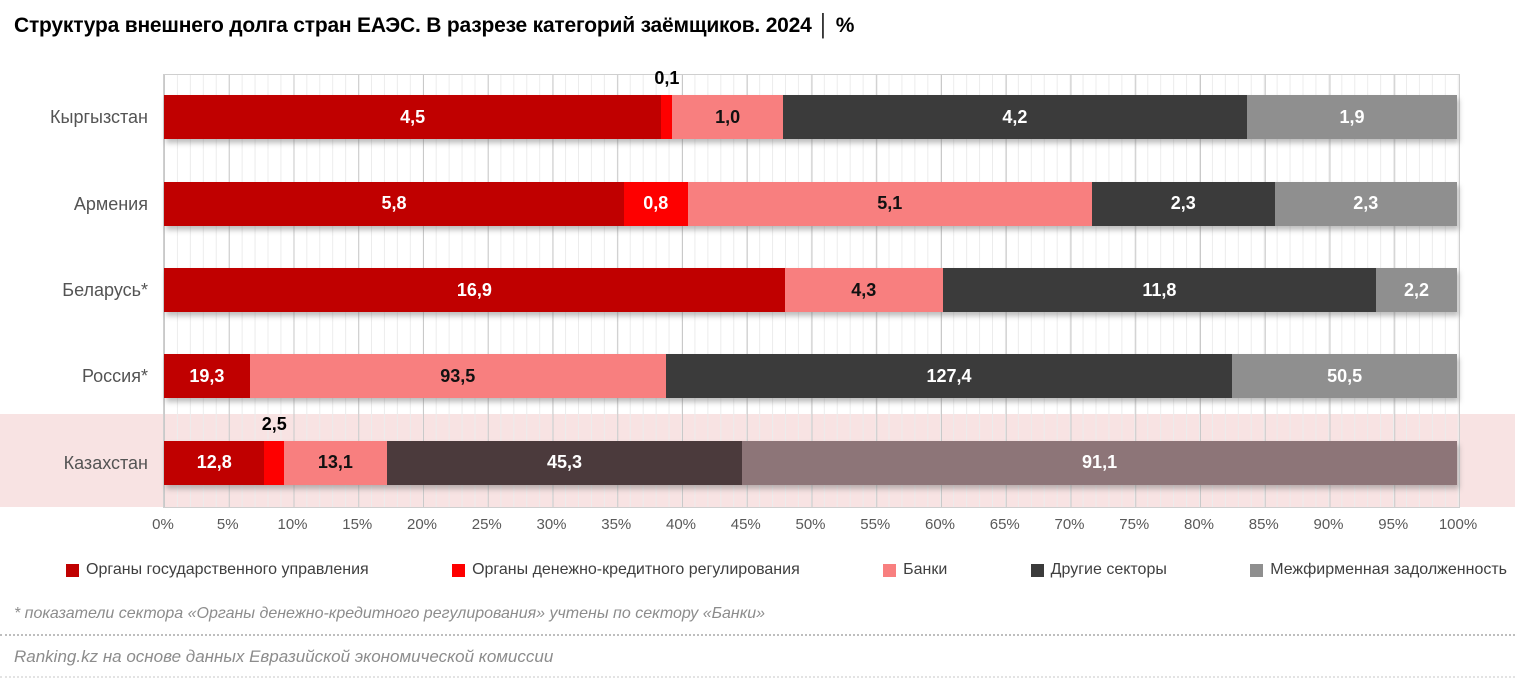 The height and width of the screenshot is (679, 1515). What do you see at coordinates (757, 677) in the screenshot?
I see `bottom-divider` at bounding box center [757, 677].